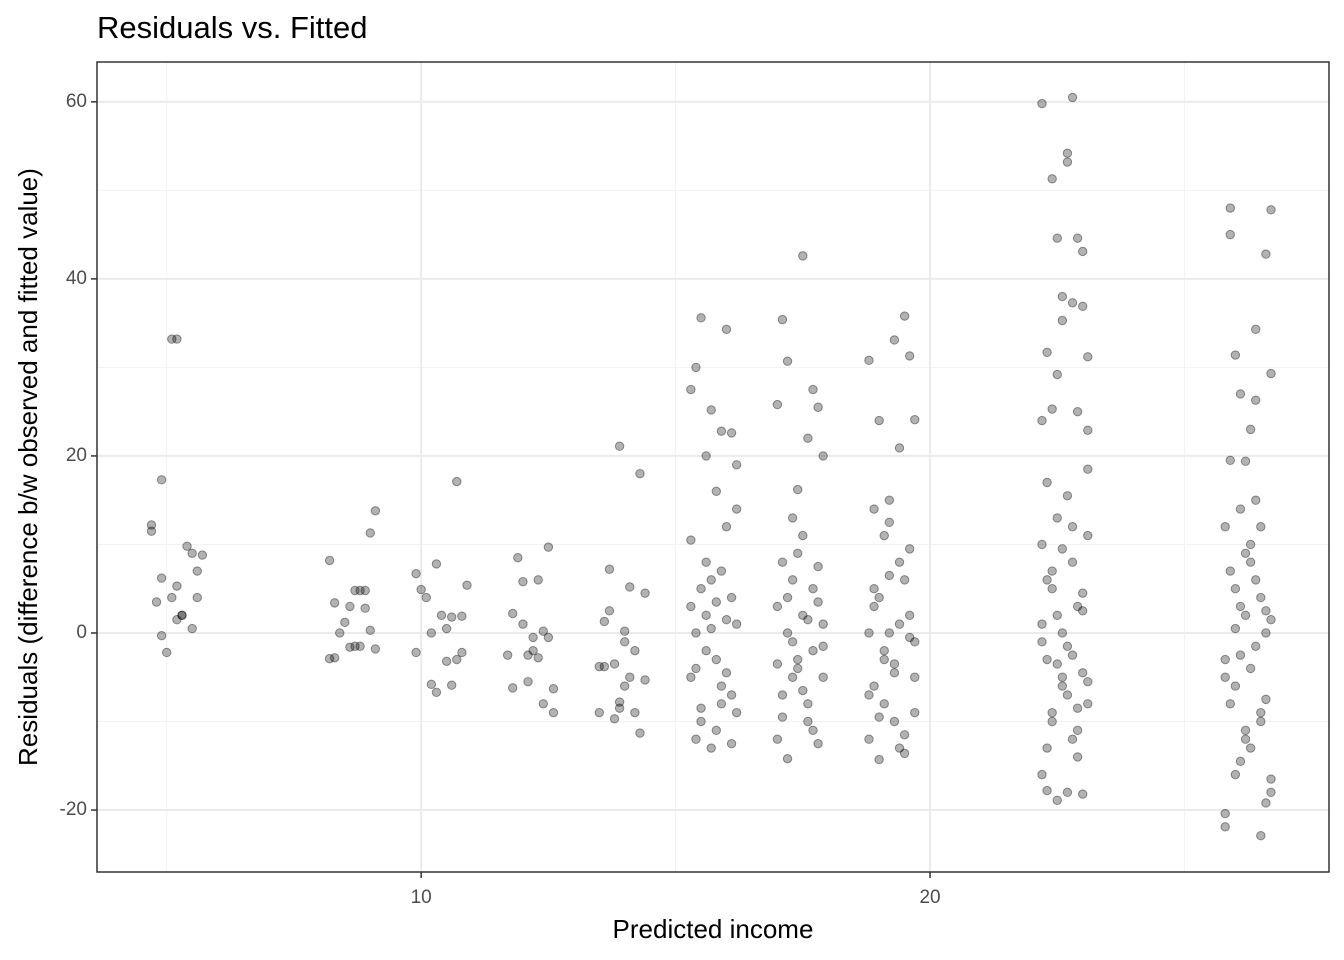 The height and width of the screenshot is (960, 1344). Describe the element at coordinates (232, 27) in the screenshot. I see `chart-title: Residuals vs. Fitted` at that location.